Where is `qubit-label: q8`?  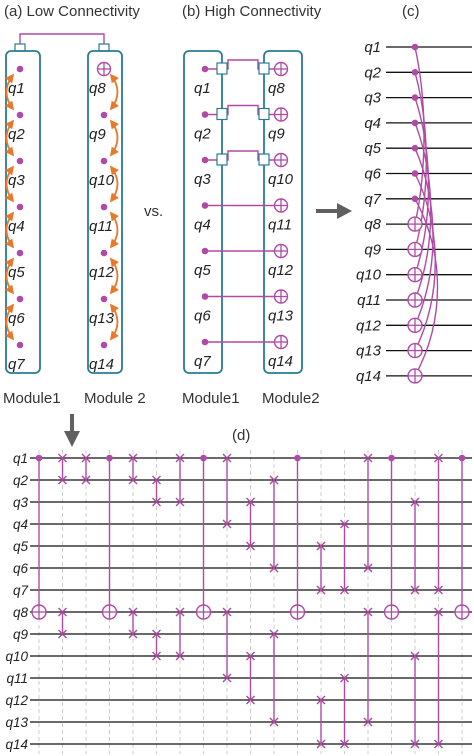
qubit-label: q8 is located at coordinates (372, 224).